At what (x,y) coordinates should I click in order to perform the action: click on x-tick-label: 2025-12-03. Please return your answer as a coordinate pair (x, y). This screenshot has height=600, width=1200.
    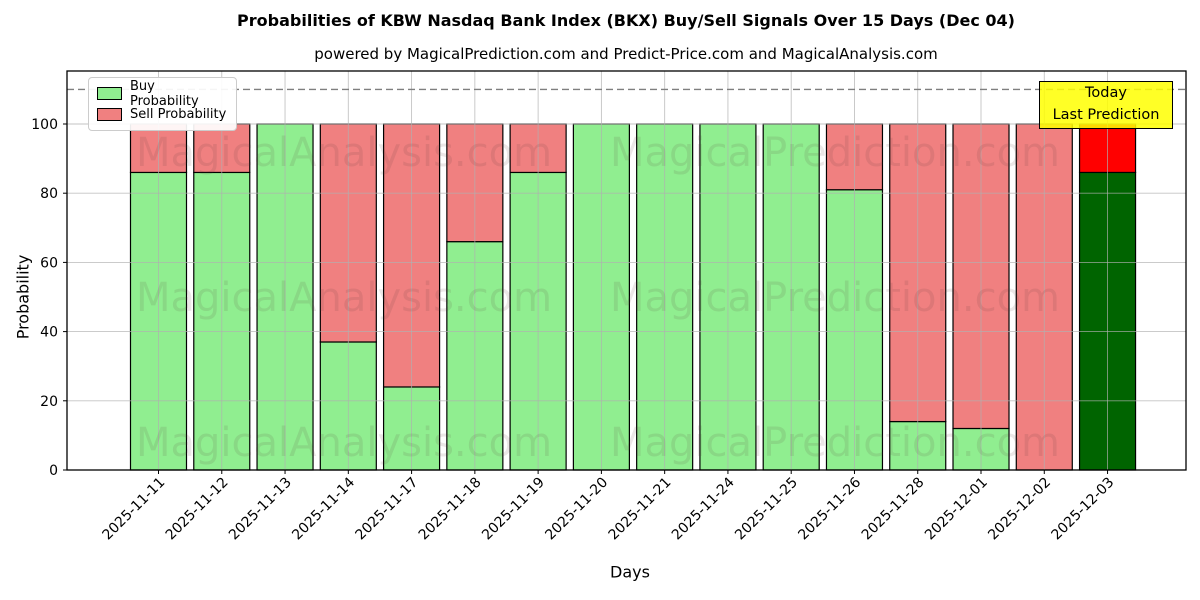
    Looking at the image, I should click on (1083, 509).